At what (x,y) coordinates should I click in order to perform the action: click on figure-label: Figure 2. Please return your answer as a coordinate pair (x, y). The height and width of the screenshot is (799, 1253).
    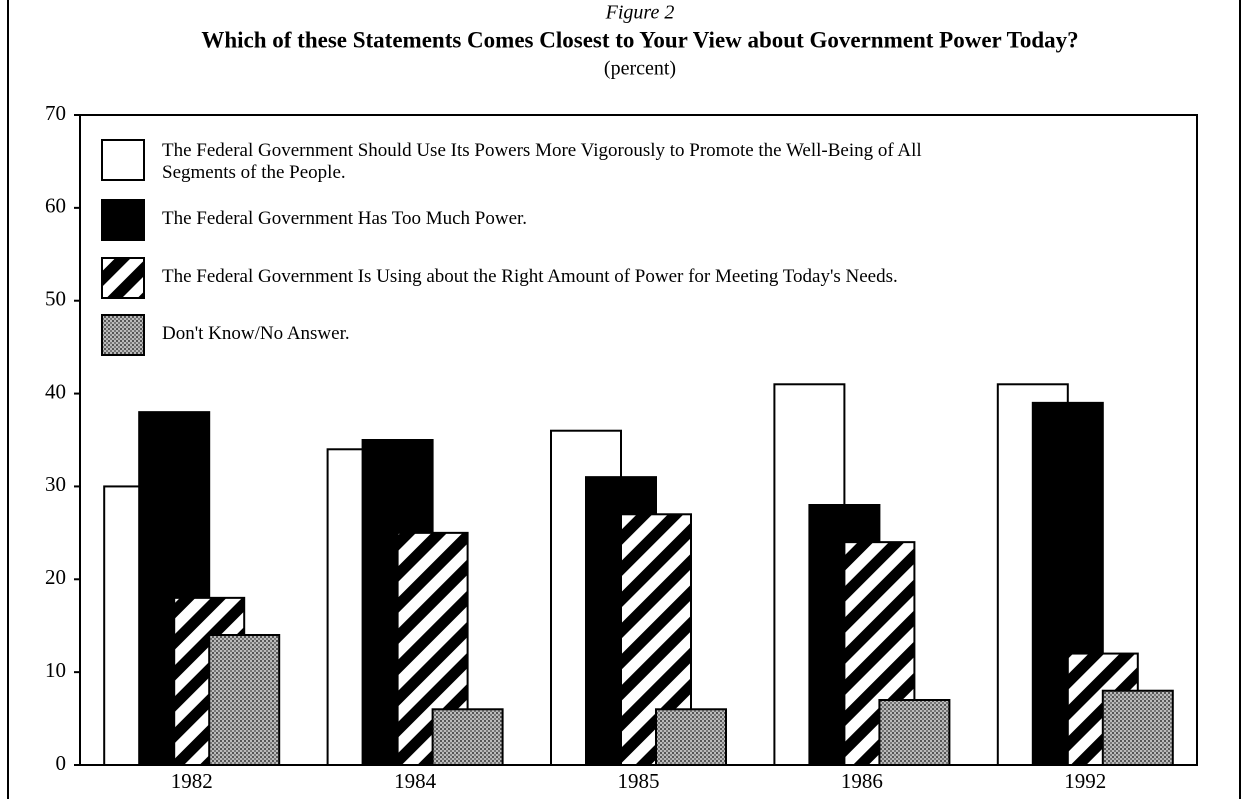
    Looking at the image, I should click on (640, 13).